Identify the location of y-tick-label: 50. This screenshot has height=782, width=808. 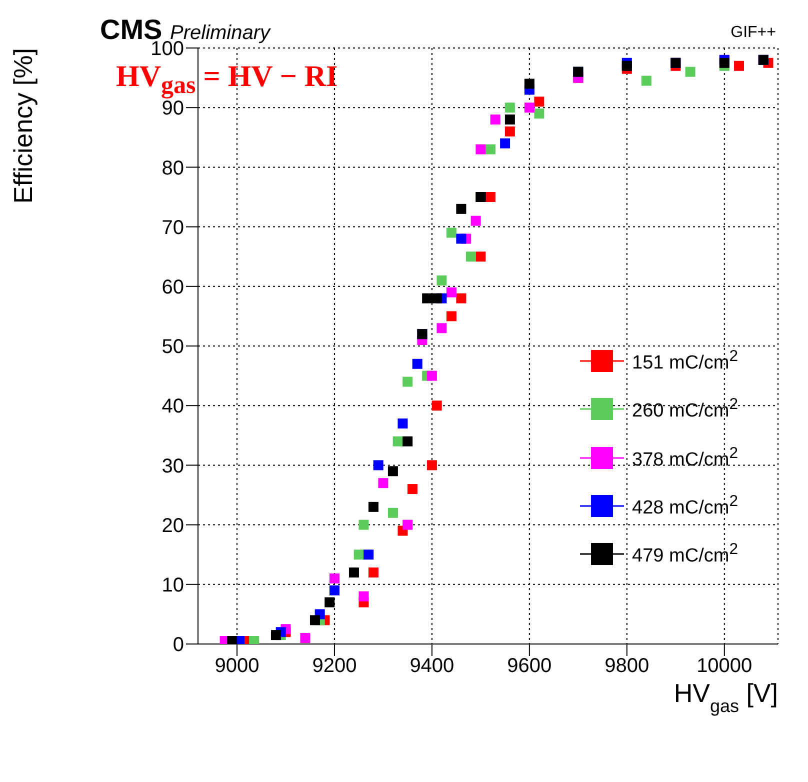
(173, 347).